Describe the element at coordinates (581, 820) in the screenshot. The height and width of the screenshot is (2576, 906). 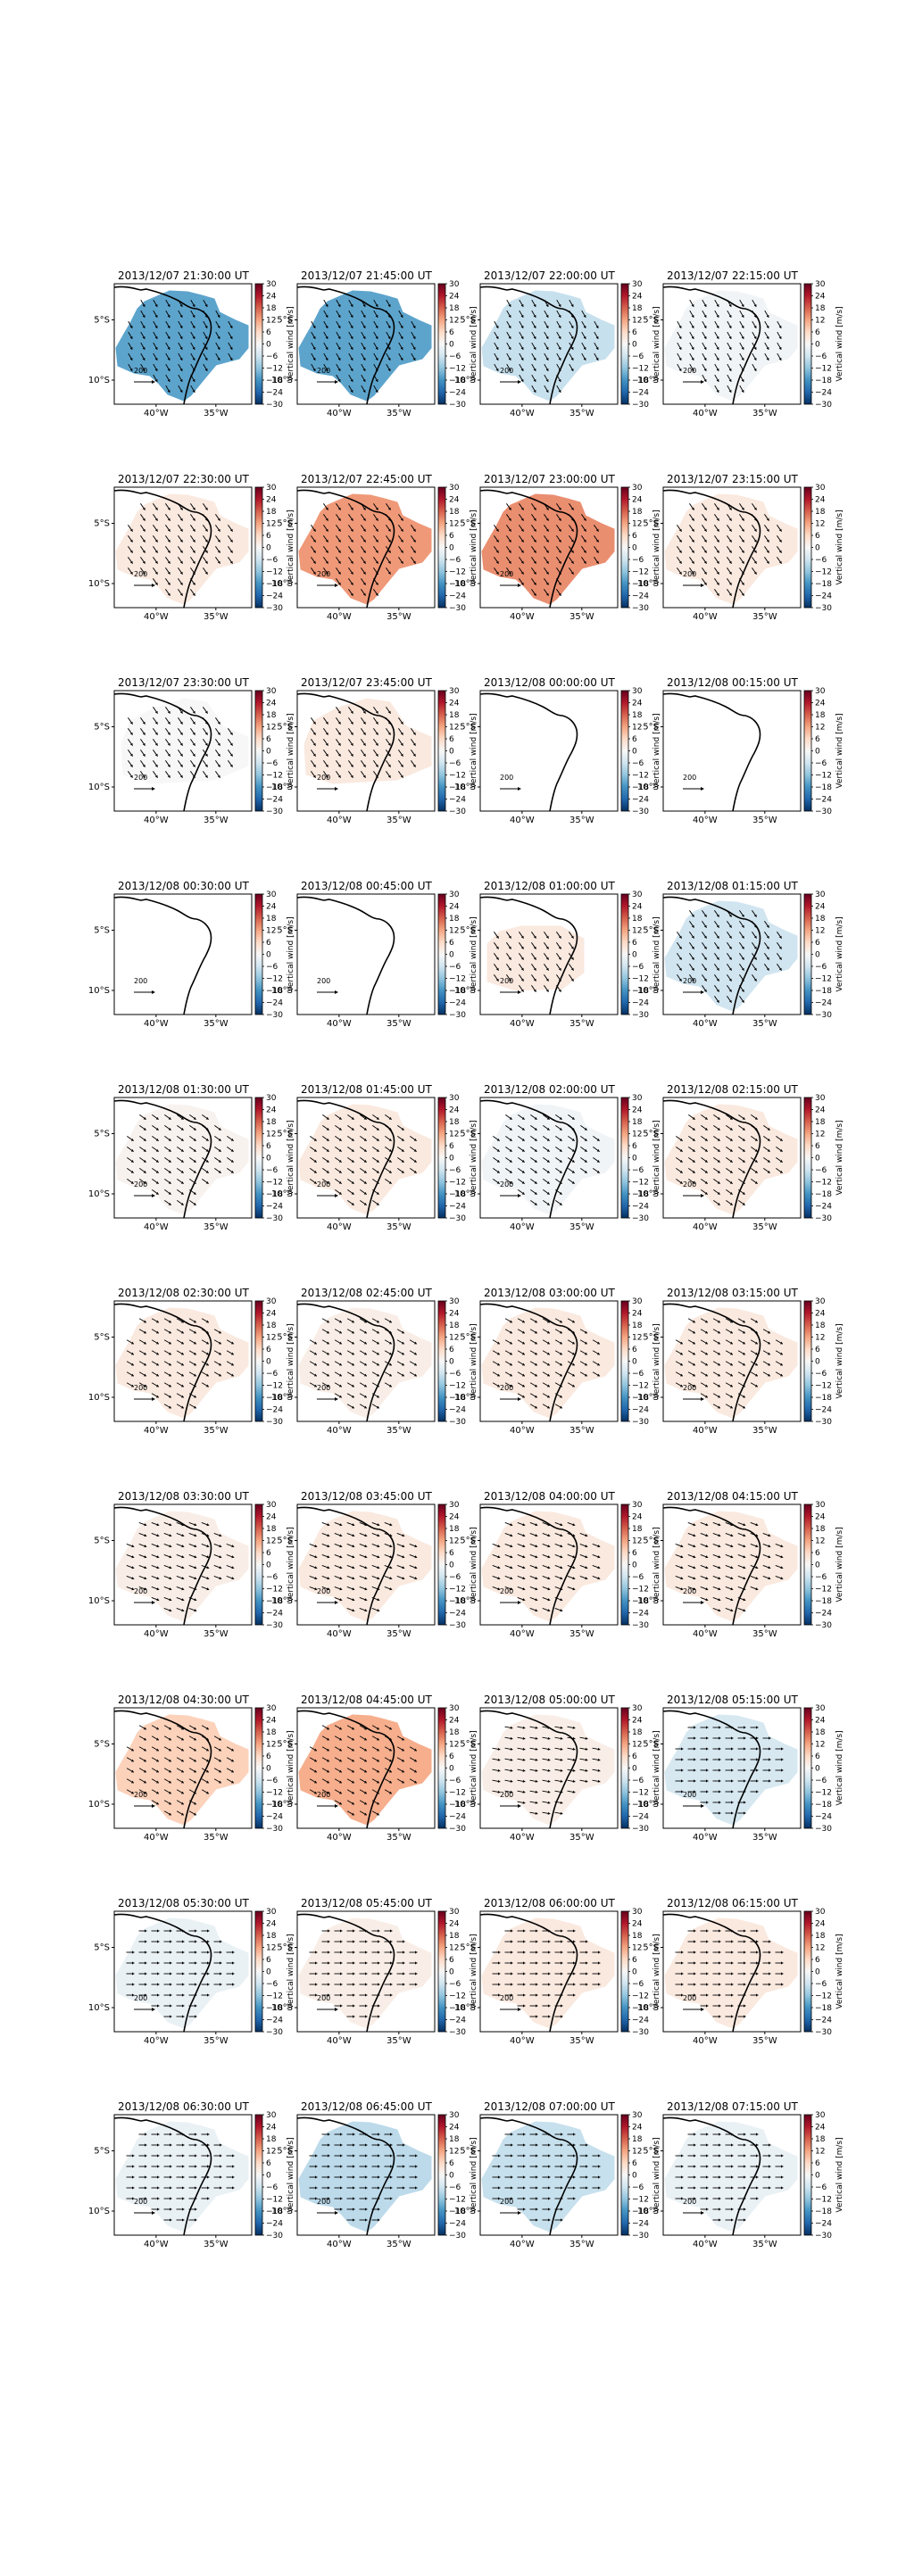
I see `x-tick-label: 35°W` at that location.